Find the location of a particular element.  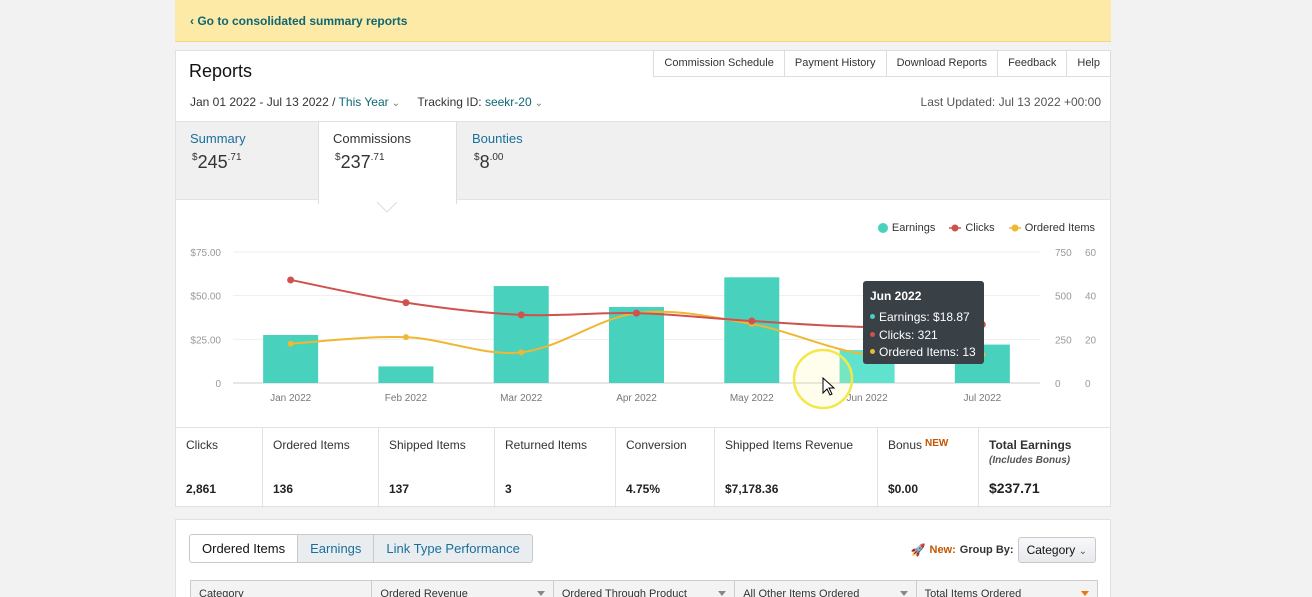

y-left-tick-label: $50.00 is located at coordinates (205, 297).